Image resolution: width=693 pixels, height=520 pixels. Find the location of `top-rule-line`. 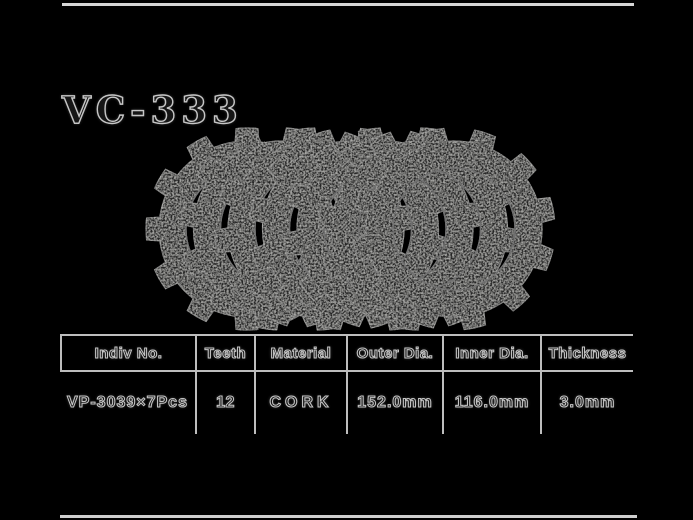

top-rule-line is located at coordinates (348, 4).